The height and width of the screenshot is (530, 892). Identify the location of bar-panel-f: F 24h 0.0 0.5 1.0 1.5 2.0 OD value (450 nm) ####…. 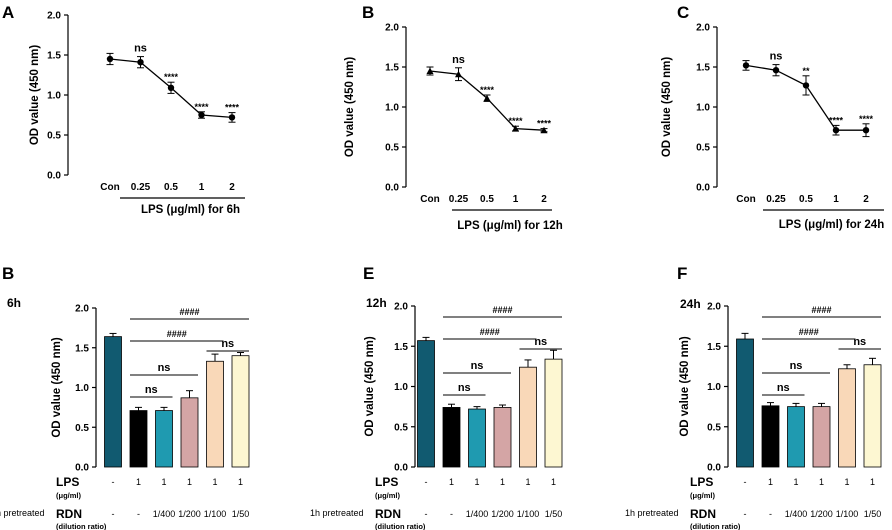
(753, 397).